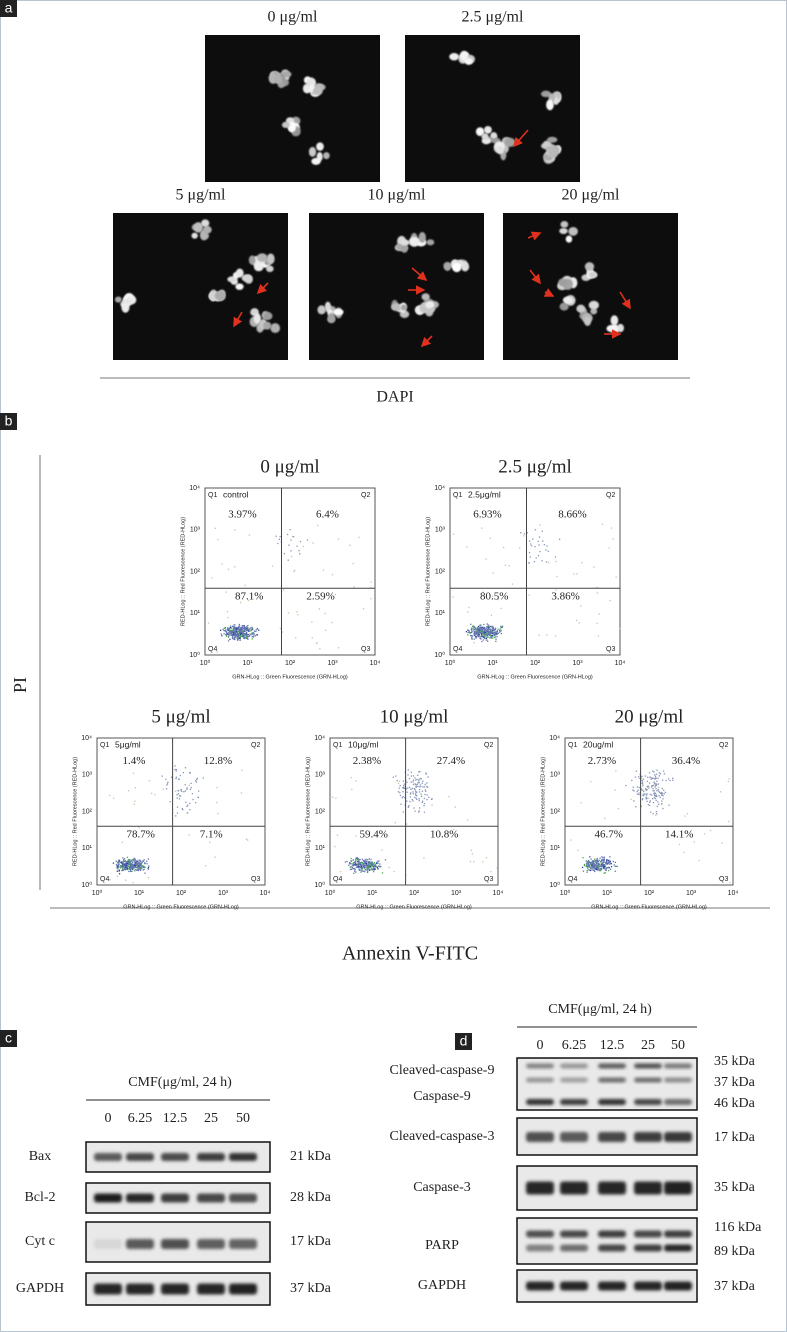 This screenshot has height=1332, width=787. I want to click on quadrant-name: Q2, so click(610, 495).